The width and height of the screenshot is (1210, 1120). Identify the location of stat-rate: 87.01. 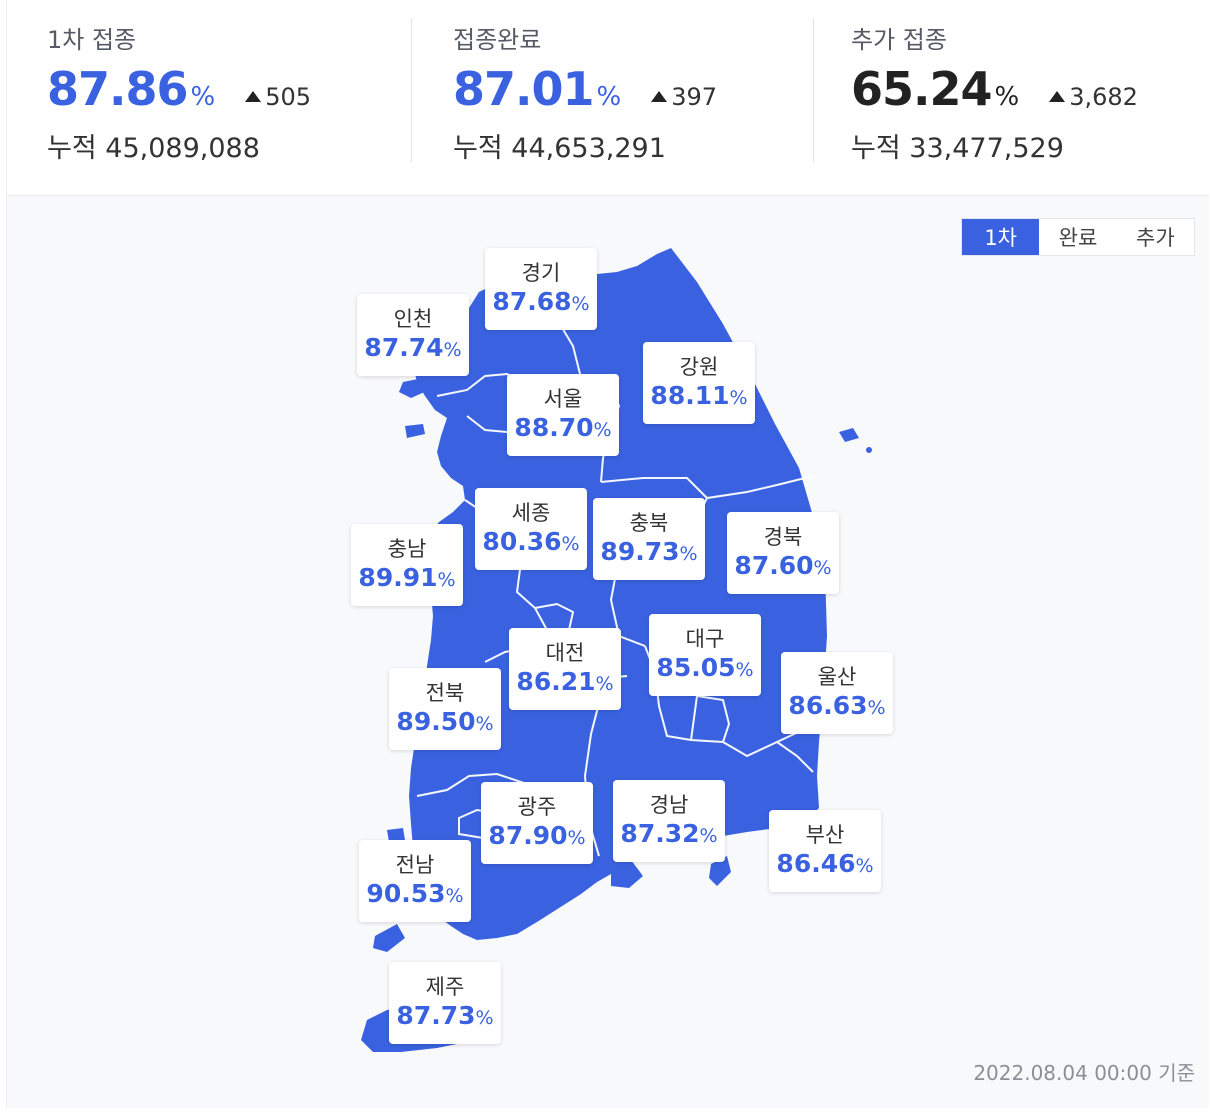
(524, 89).